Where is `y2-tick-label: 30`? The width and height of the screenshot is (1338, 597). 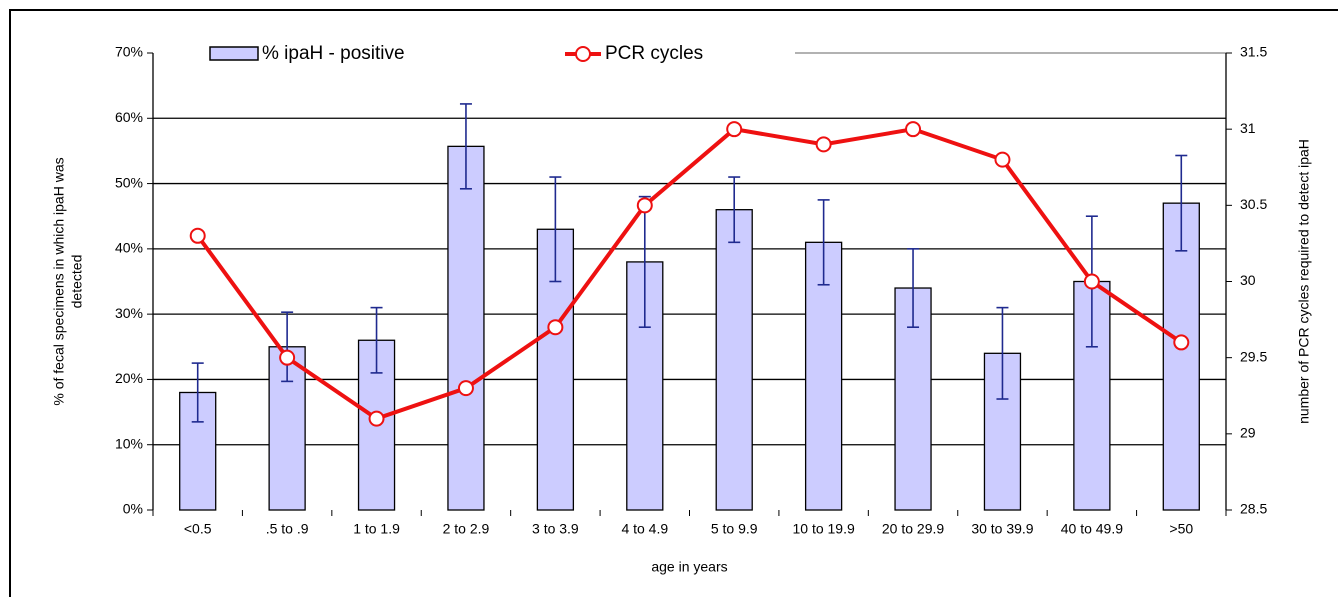
y2-tick-label: 30 is located at coordinates (1248, 280).